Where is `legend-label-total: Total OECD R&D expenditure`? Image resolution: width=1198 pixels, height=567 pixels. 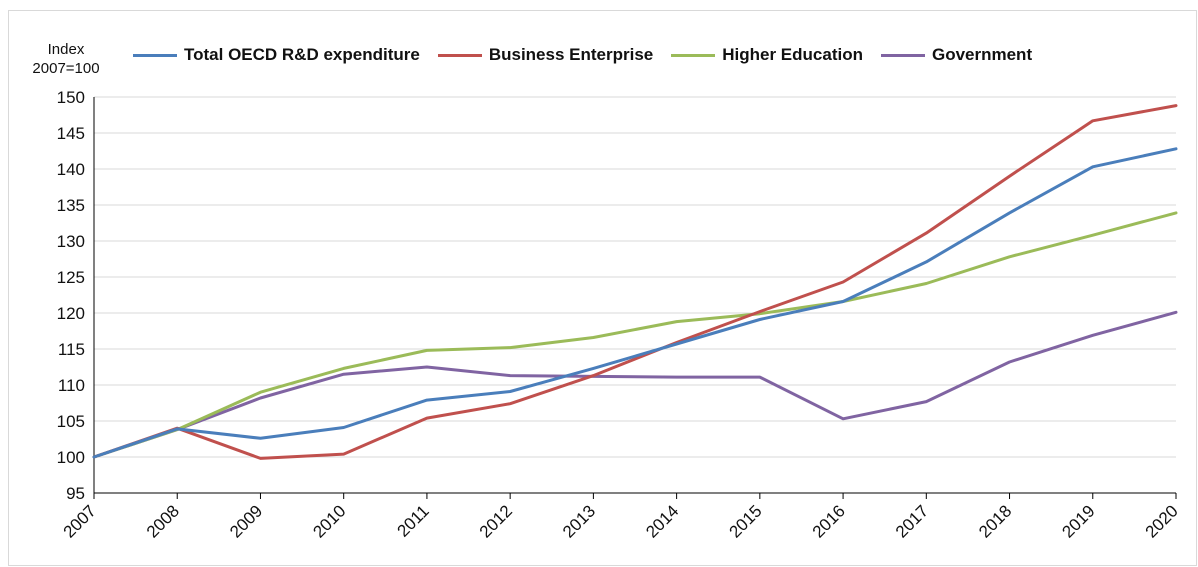
legend-label-total: Total OECD R&D expenditure is located at coordinates (302, 54).